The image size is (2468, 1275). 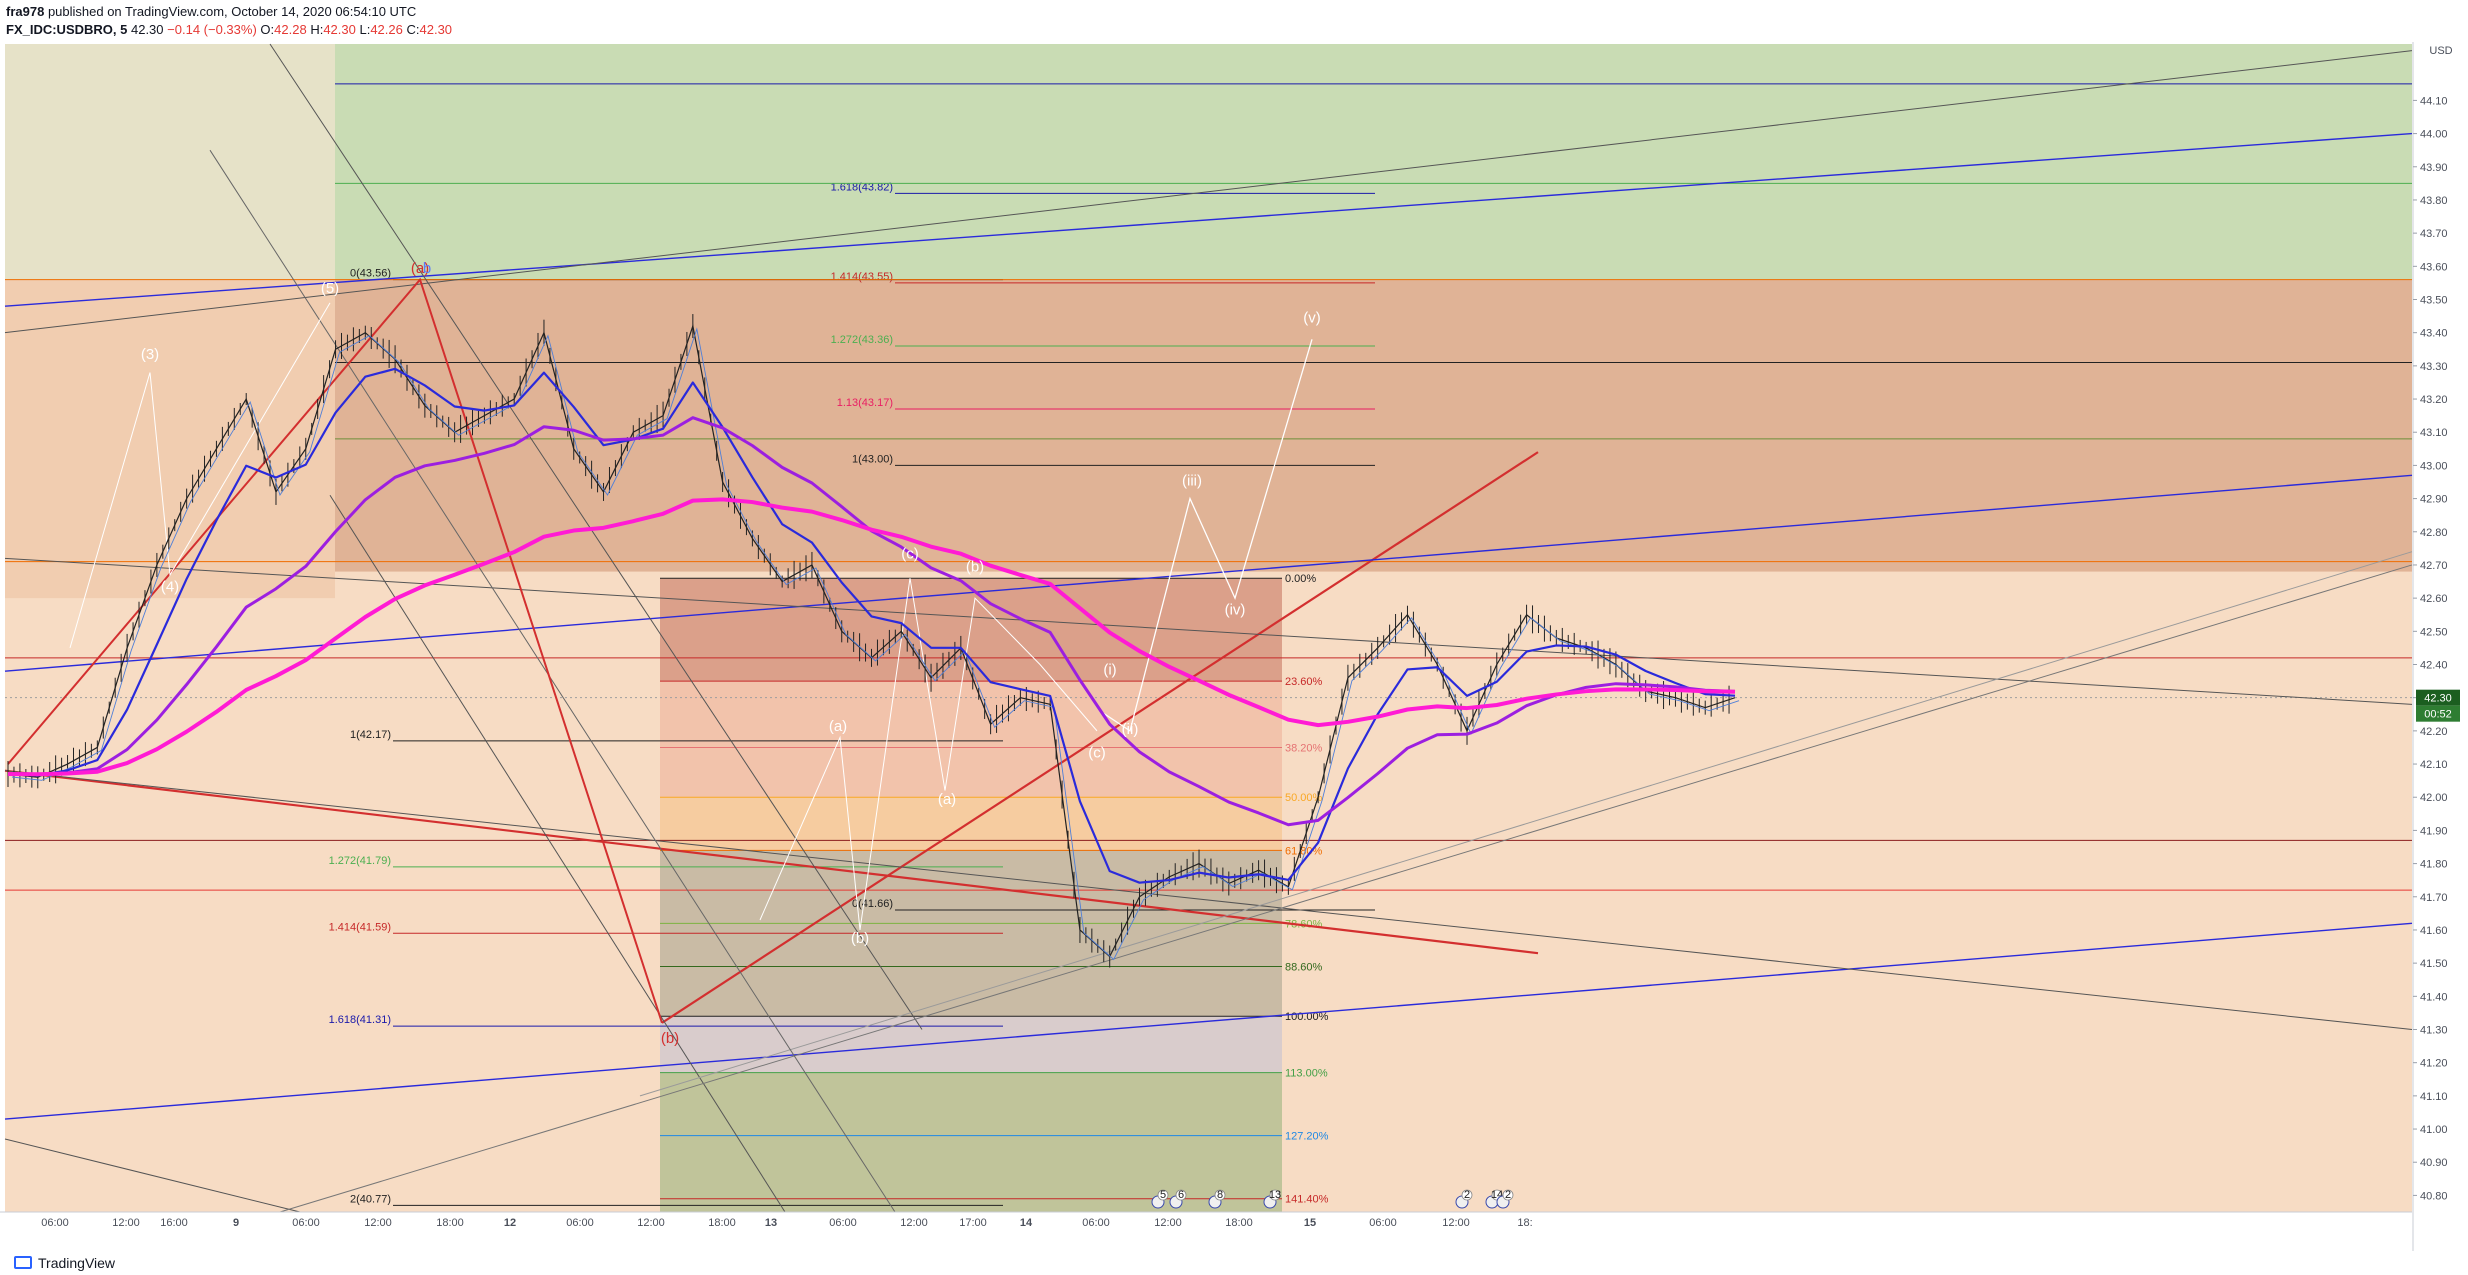 What do you see at coordinates (1235, 610) in the screenshot?
I see `wave-label: (iv)` at bounding box center [1235, 610].